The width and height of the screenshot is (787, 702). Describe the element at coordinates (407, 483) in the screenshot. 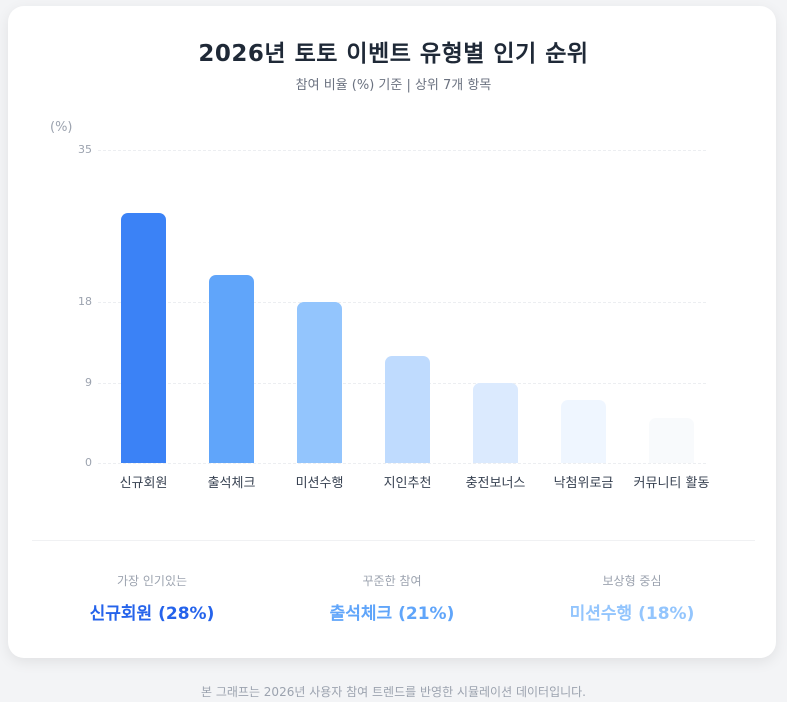

I see `x-tick-label: 지인추천` at that location.